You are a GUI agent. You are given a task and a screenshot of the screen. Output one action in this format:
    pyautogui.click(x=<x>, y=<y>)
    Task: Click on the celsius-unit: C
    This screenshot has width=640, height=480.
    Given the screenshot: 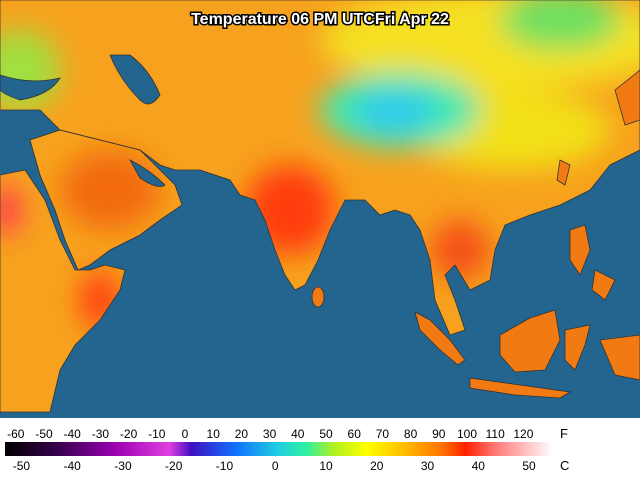 What is the action you would take?
    pyautogui.click(x=564, y=465)
    